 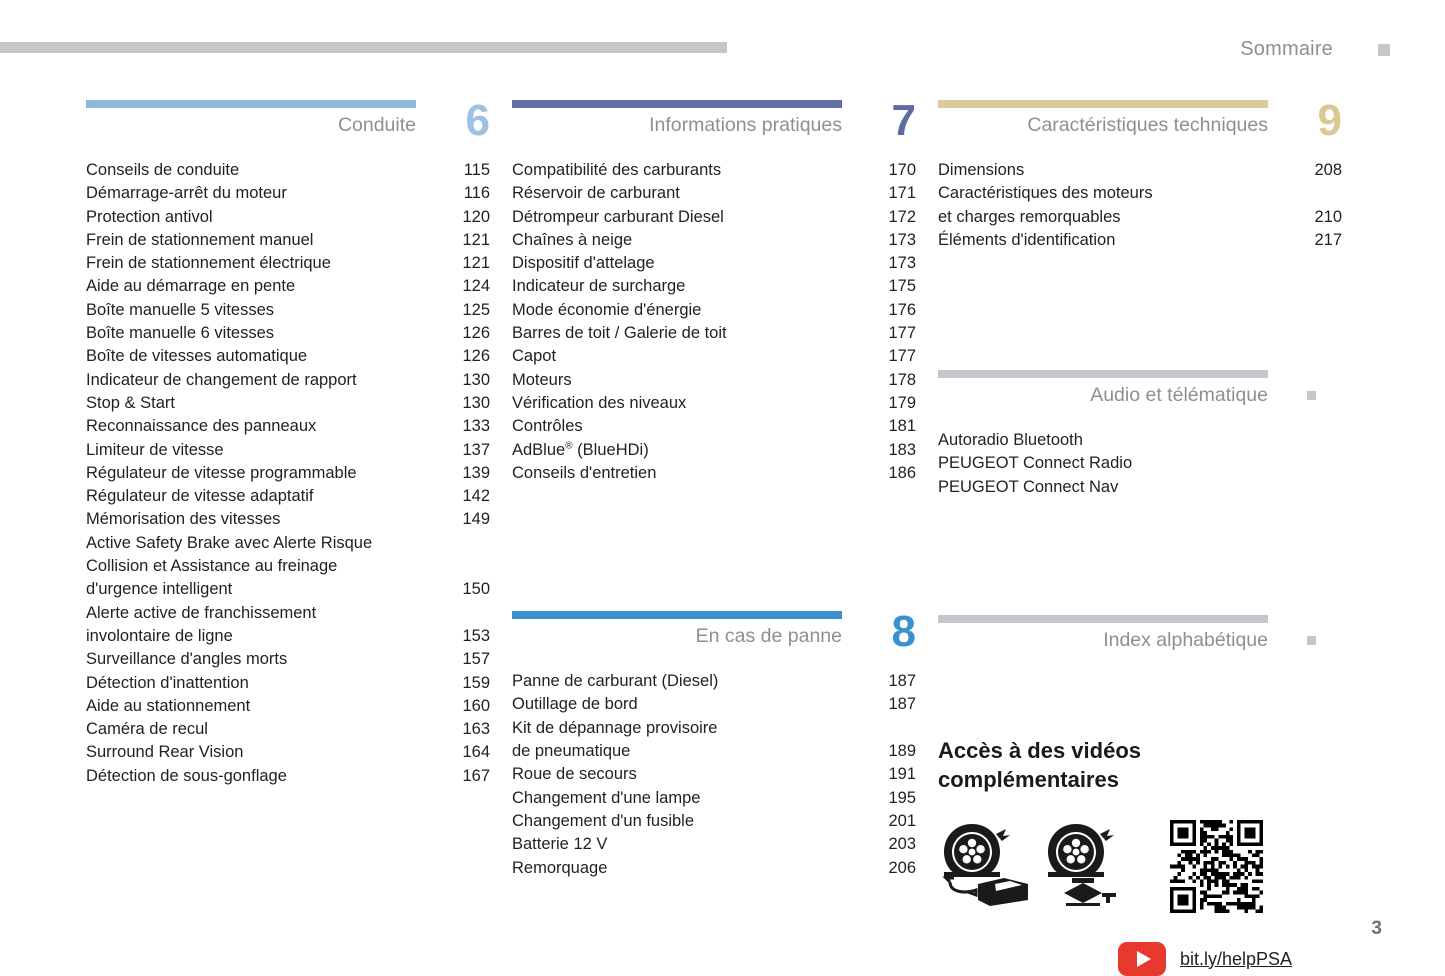 I want to click on toc-entry: Aide au stationnement 160, so click(x=288, y=706).